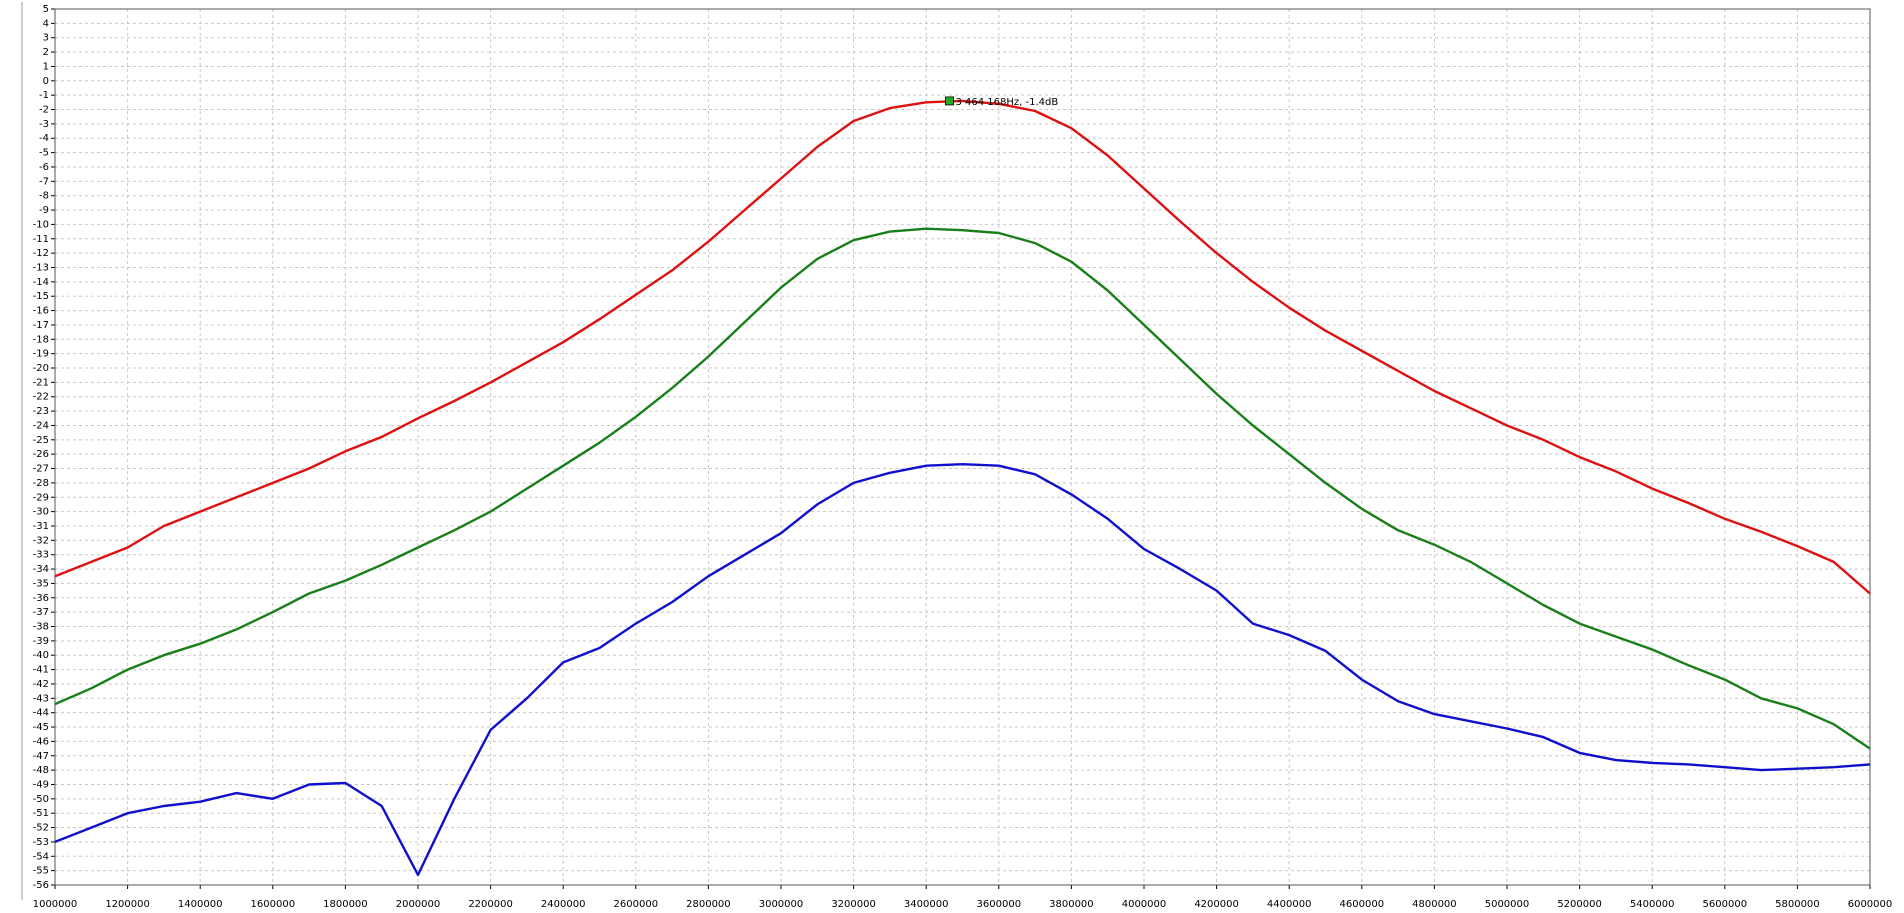 This screenshot has height=913, width=1904. Describe the element at coordinates (708, 904) in the screenshot. I see `x-tick-label: 2800000` at that location.